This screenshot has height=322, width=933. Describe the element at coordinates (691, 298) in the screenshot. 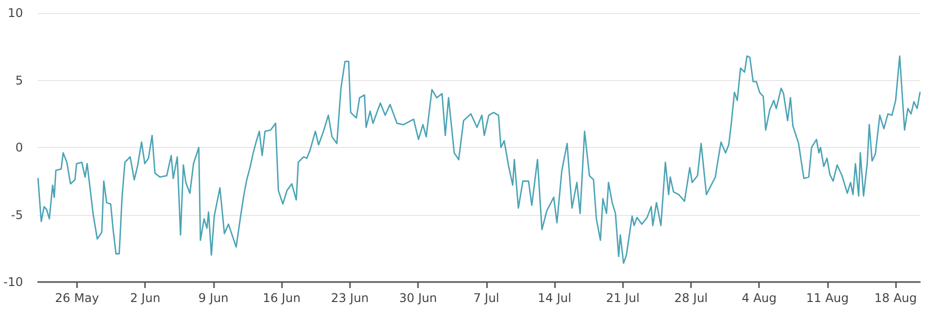

I see `x-tick-label: 28 Jul` at that location.